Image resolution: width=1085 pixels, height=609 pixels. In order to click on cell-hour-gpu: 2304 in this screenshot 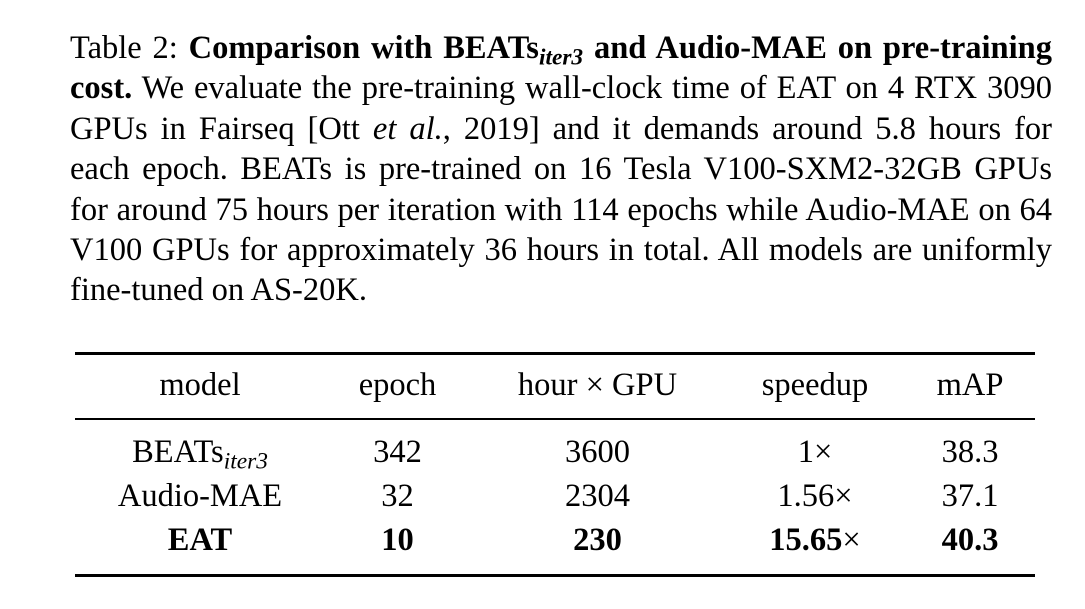, I will do `click(597, 496)`.